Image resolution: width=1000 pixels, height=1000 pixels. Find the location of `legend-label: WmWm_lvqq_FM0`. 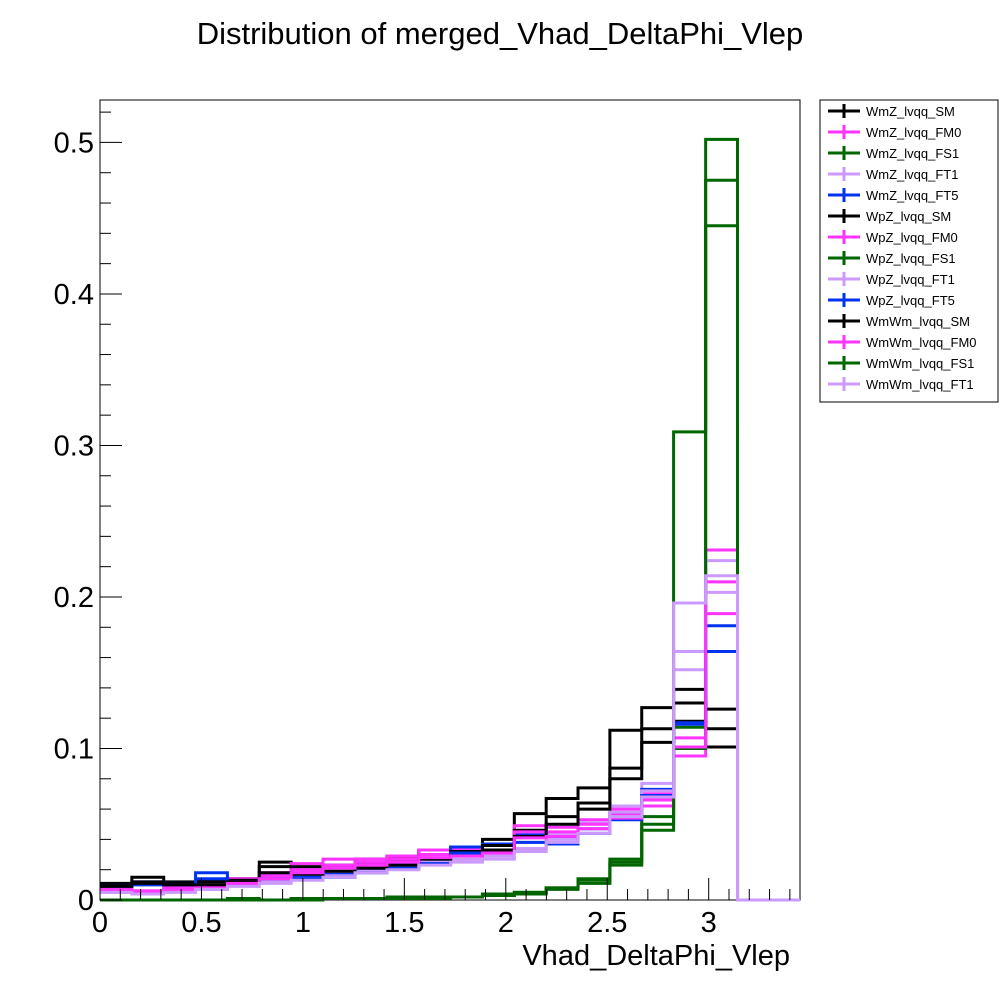

legend-label: WmWm_lvqq_FM0 is located at coordinates (921, 342).